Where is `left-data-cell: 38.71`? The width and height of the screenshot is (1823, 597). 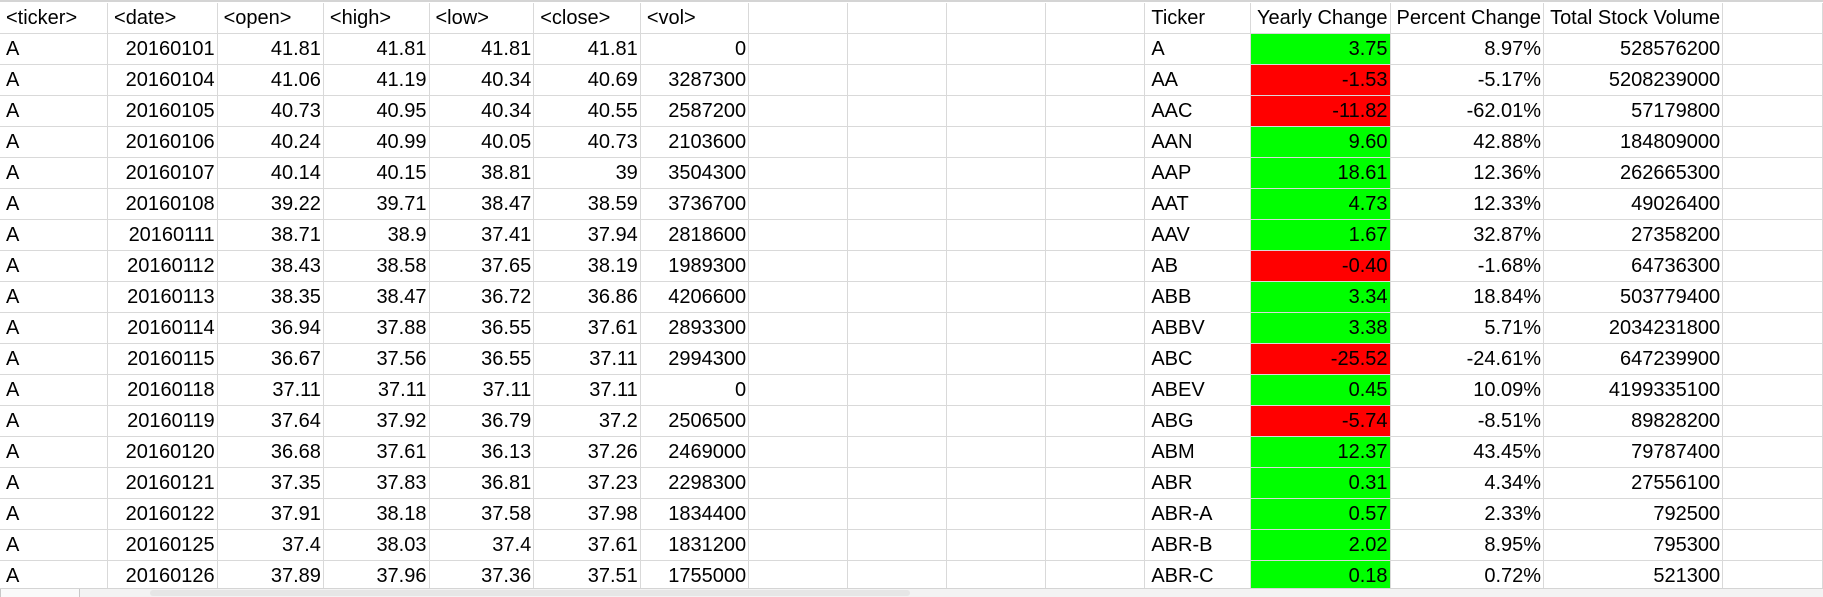 left-data-cell: 38.71 is located at coordinates (270, 235).